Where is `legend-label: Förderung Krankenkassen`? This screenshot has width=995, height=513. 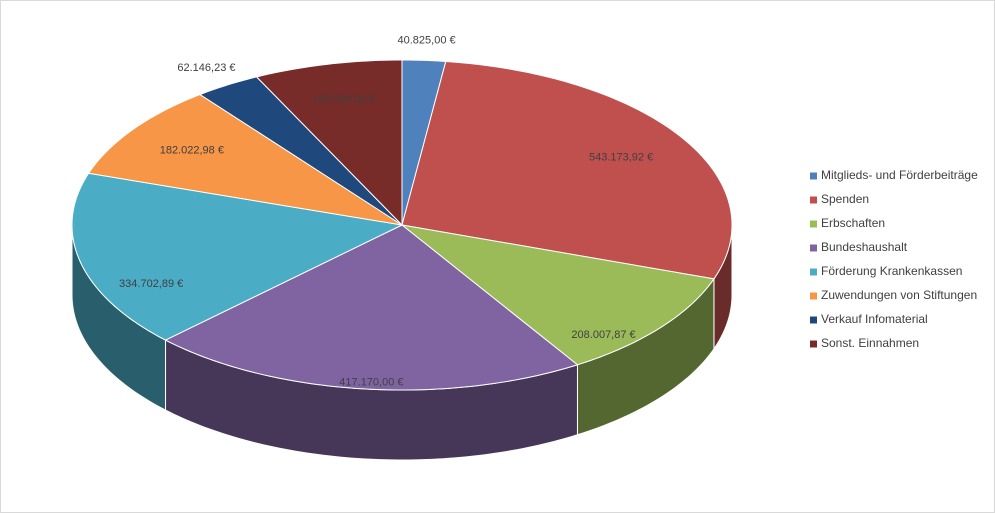 legend-label: Förderung Krankenkassen is located at coordinates (891, 271).